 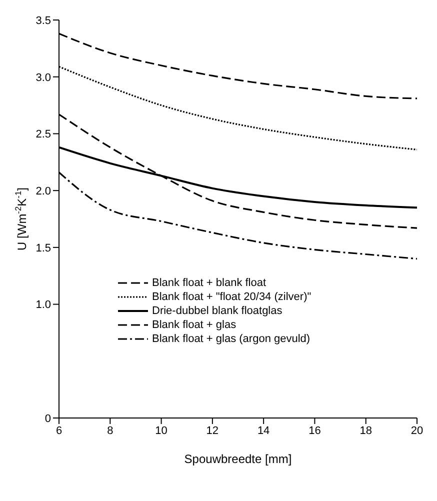 What do you see at coordinates (43, 78) in the screenshot?
I see `y-tick-label: 3.0` at bounding box center [43, 78].